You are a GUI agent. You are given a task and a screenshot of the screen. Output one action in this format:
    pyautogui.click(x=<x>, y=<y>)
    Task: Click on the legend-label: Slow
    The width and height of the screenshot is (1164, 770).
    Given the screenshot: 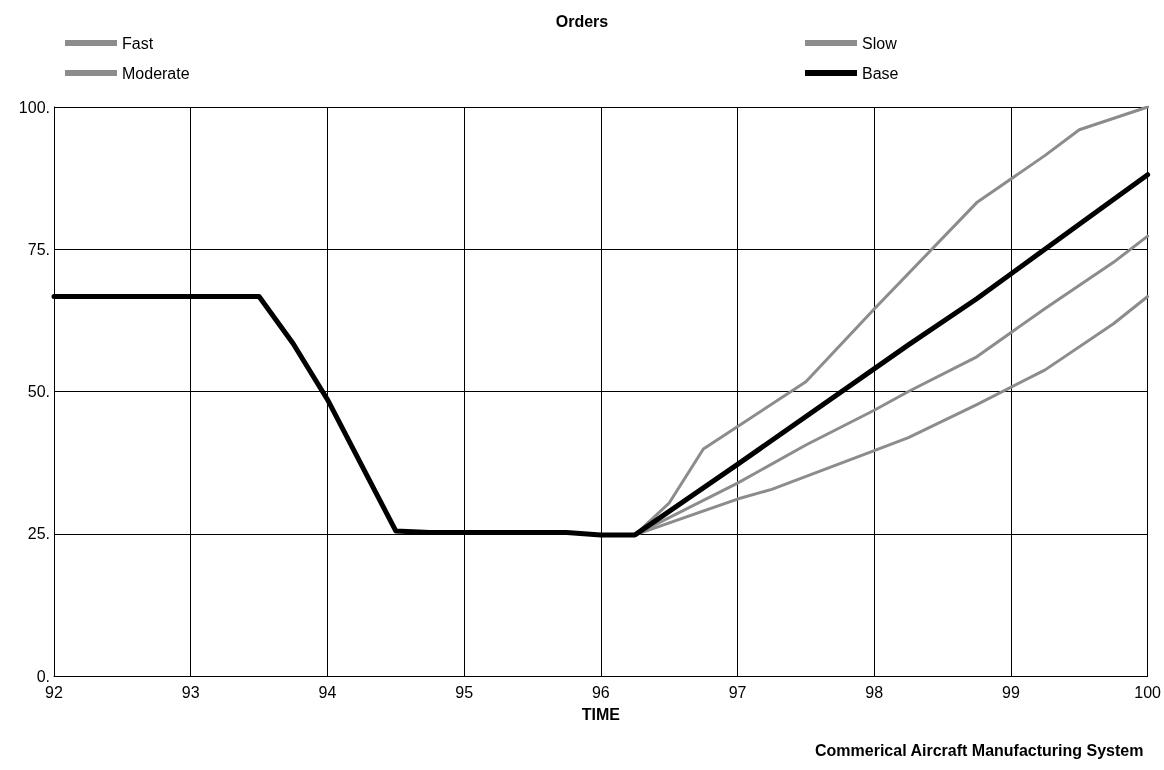 What is the action you would take?
    pyautogui.click(x=880, y=43)
    